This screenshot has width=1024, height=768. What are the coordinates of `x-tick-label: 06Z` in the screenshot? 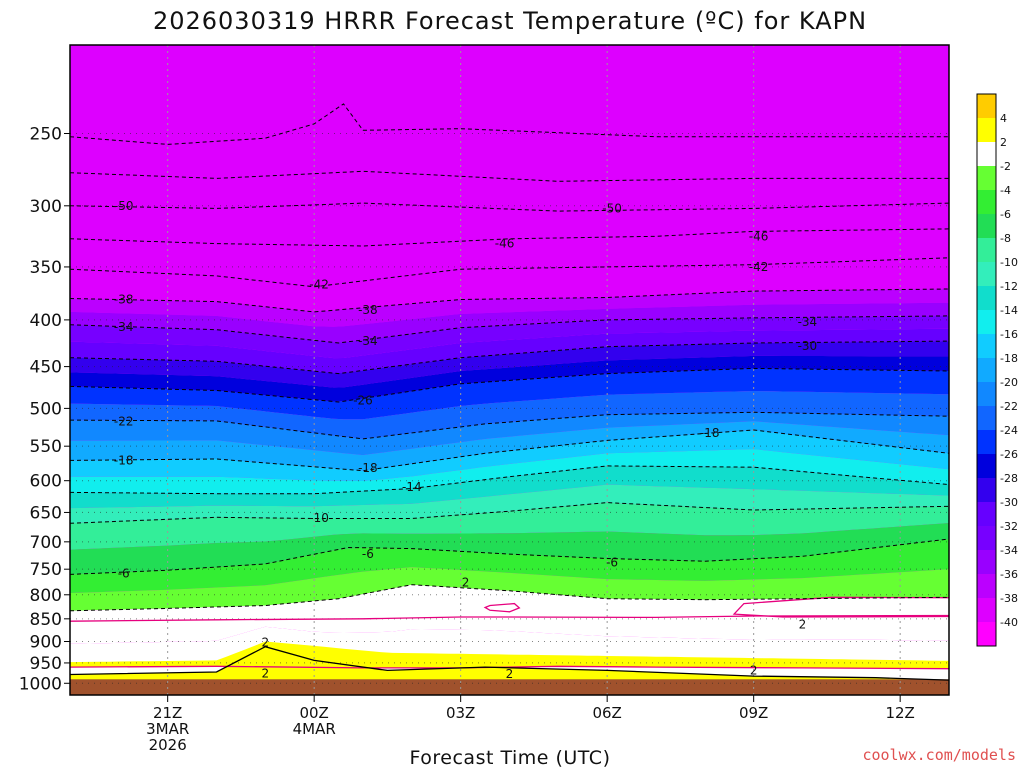 It's located at (606, 713).